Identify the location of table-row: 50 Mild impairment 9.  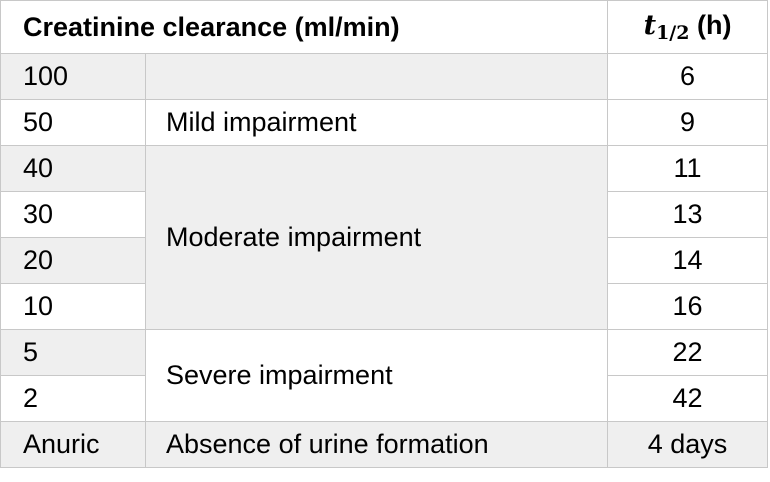
(384, 122).